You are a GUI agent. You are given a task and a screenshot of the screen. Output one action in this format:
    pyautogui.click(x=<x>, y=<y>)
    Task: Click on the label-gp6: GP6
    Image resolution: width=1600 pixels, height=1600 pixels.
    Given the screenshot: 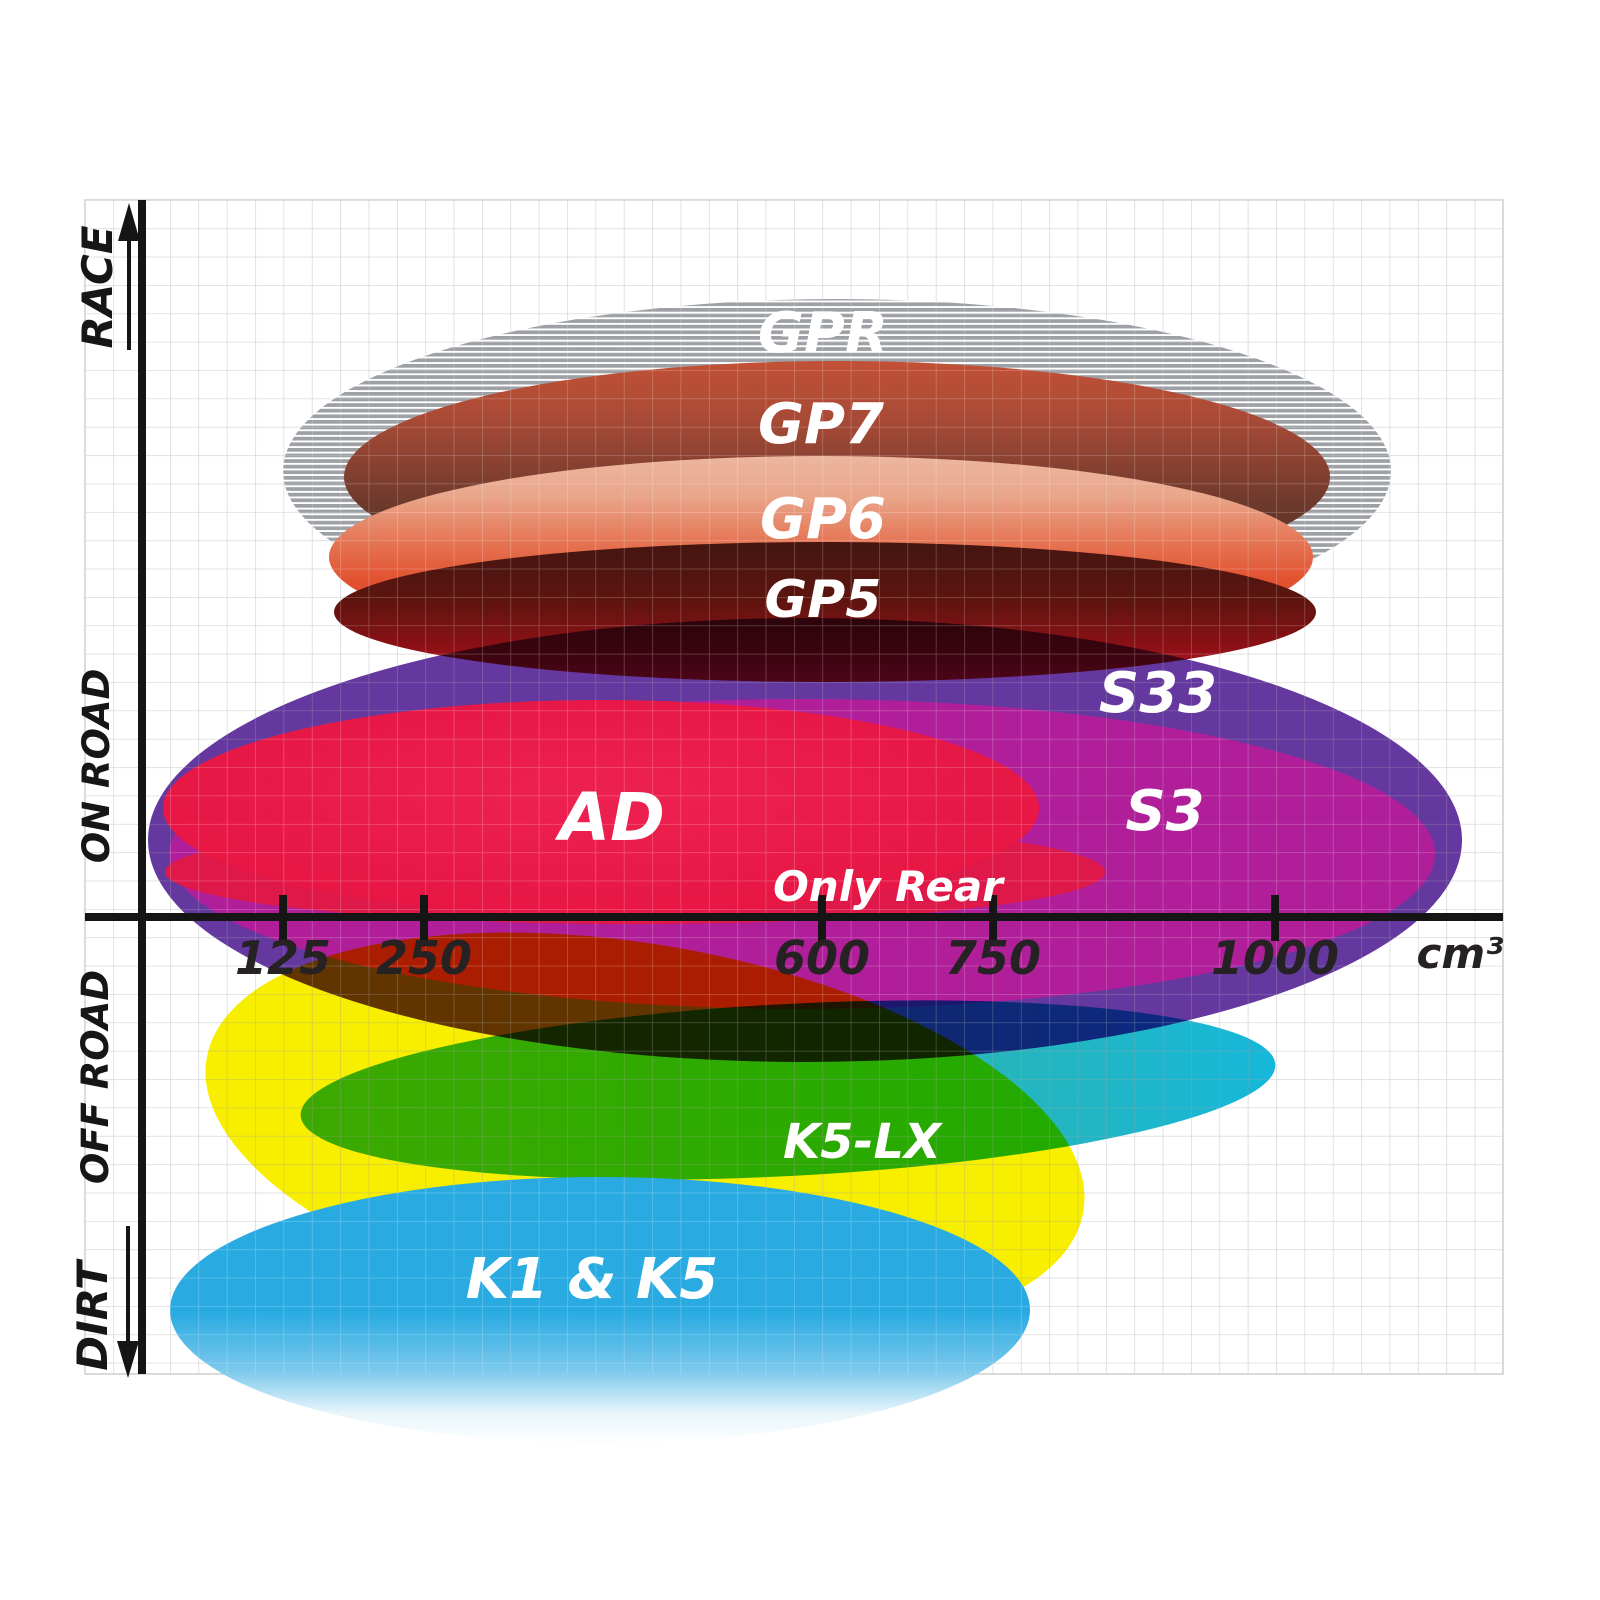 What is the action you would take?
    pyautogui.click(x=823, y=519)
    